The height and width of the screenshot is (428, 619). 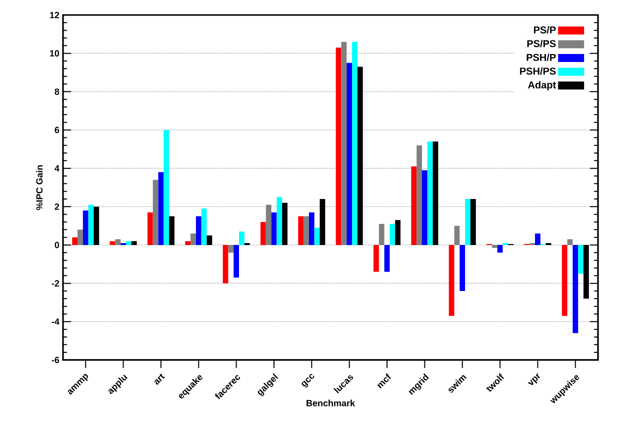 What do you see at coordinates (308, 381) in the screenshot?
I see `x-tick-label: gcc` at bounding box center [308, 381].